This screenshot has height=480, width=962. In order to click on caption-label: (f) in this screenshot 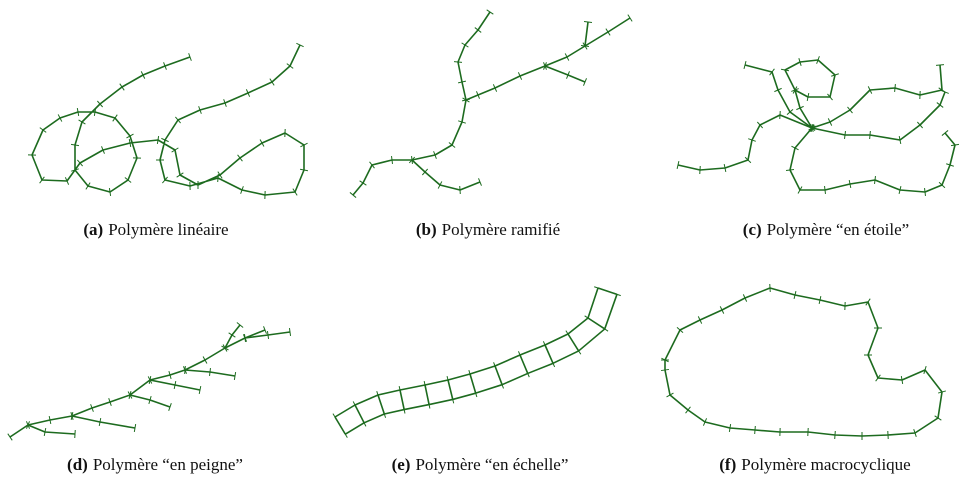, I will do `click(728, 464)`.